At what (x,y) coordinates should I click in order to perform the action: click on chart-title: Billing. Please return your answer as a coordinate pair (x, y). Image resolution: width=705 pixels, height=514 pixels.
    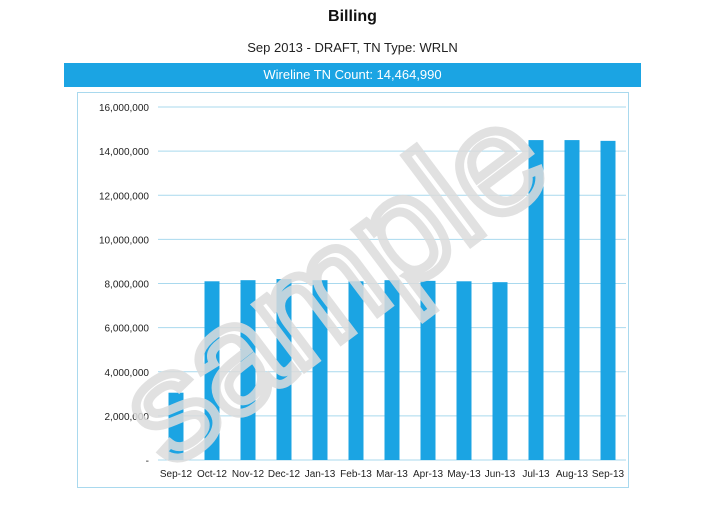
    Looking at the image, I should click on (352, 16).